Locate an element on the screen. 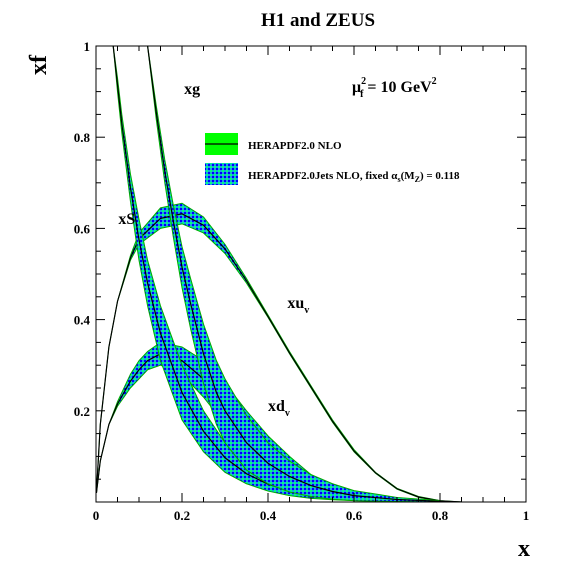 The width and height of the screenshot is (567, 570). legend-swatch-hatched is located at coordinates (221, 174).